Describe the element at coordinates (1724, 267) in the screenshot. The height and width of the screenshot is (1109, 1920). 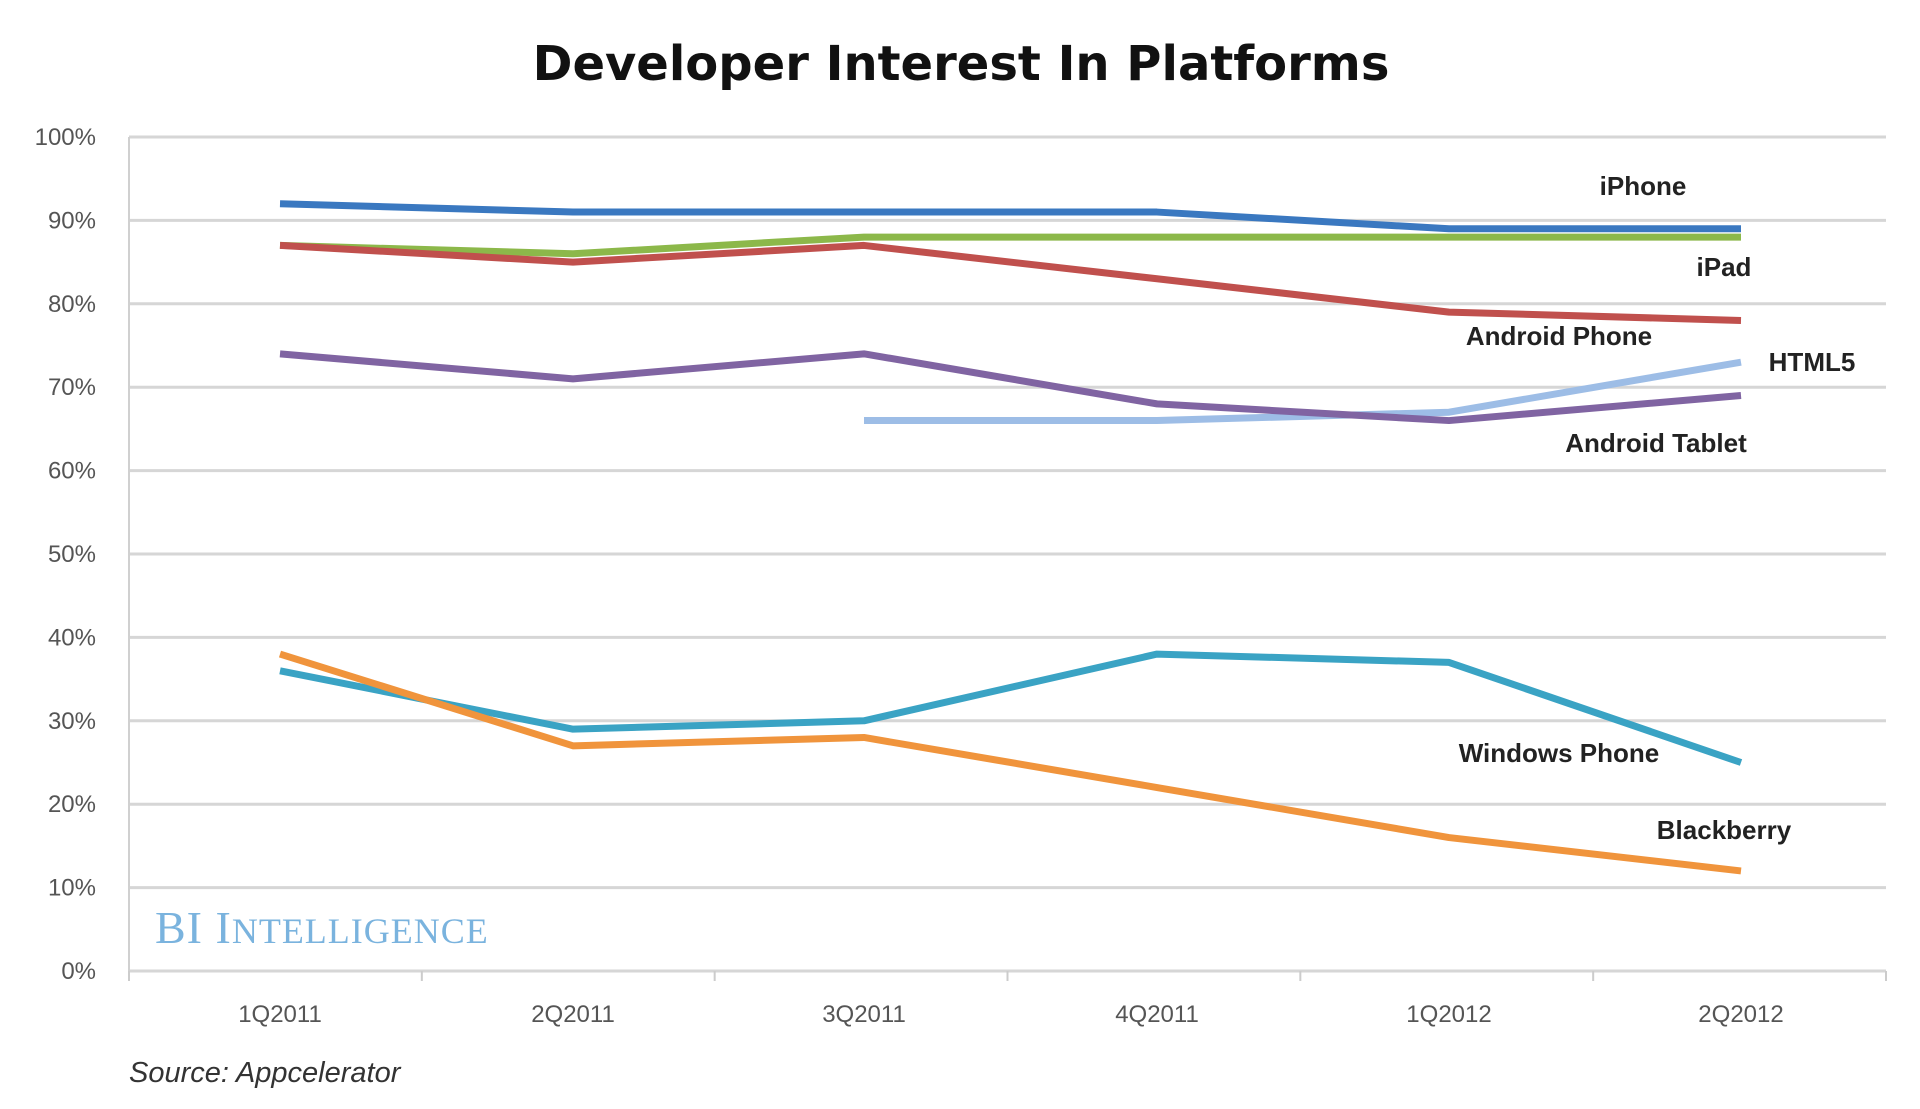
I see `series-label: iPad` at that location.